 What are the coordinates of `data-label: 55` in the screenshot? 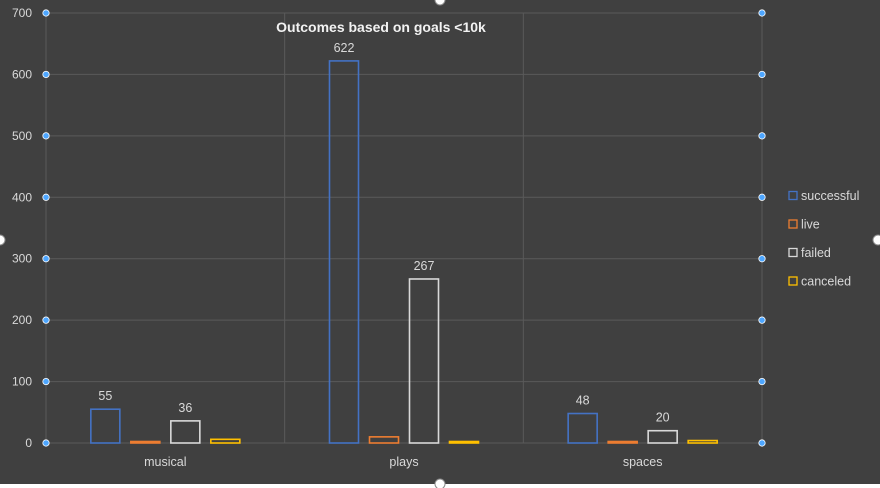 It's located at (105, 396).